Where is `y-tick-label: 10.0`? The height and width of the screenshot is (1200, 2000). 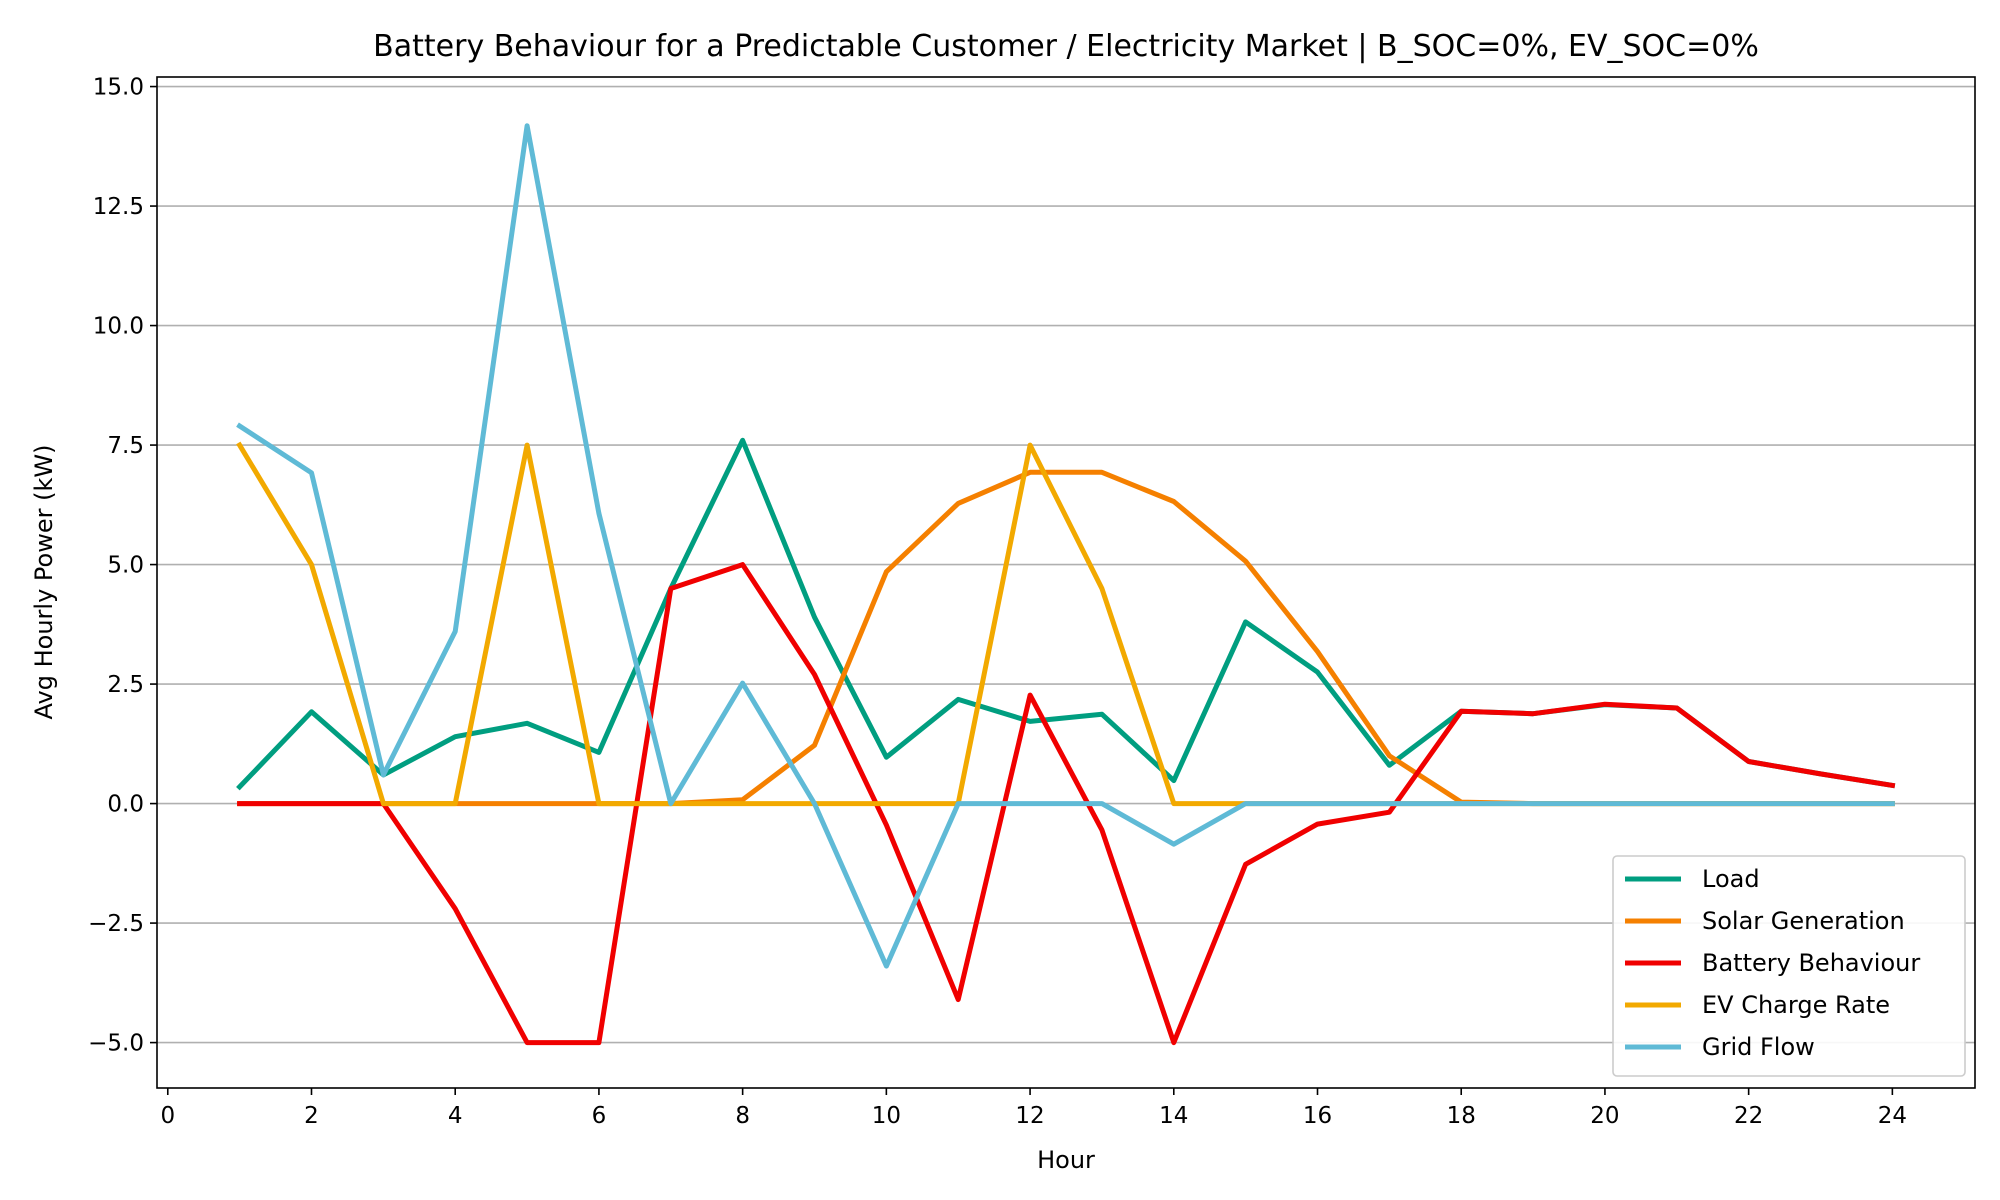 y-tick-label: 10.0 is located at coordinates (118, 327).